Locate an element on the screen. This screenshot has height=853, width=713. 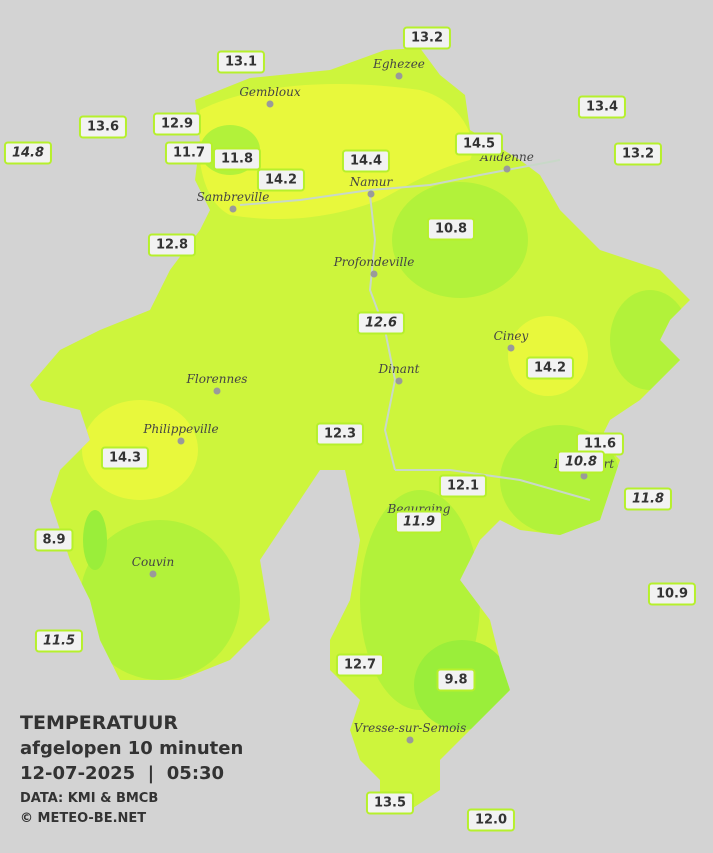
station-value: 8.9 is located at coordinates (54, 540).